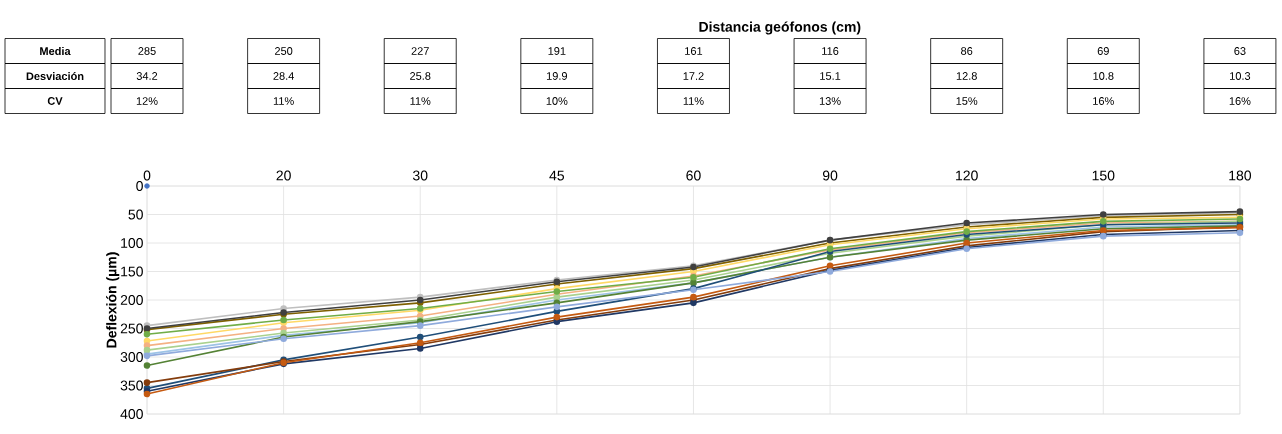 This screenshot has width=1282, height=434. What do you see at coordinates (147, 101) in the screenshot?
I see `text: 12%` at bounding box center [147, 101].